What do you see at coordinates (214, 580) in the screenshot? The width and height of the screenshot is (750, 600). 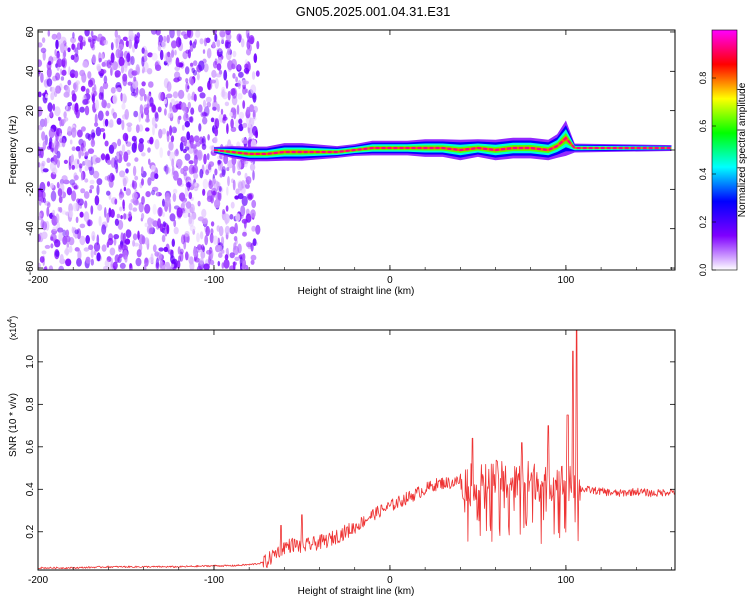 I see `x-tick-label: -100` at bounding box center [214, 580].